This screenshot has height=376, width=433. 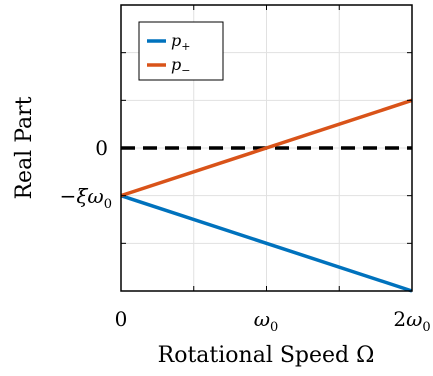 What do you see at coordinates (266, 355) in the screenshot?
I see `x-axis-label: Rotational Speed Ω` at bounding box center [266, 355].